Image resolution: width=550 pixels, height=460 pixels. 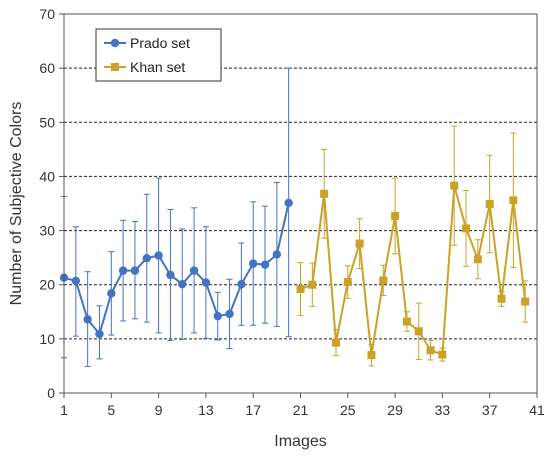 What do you see at coordinates (47, 14) in the screenshot?
I see `y-tick-label: 70` at bounding box center [47, 14].